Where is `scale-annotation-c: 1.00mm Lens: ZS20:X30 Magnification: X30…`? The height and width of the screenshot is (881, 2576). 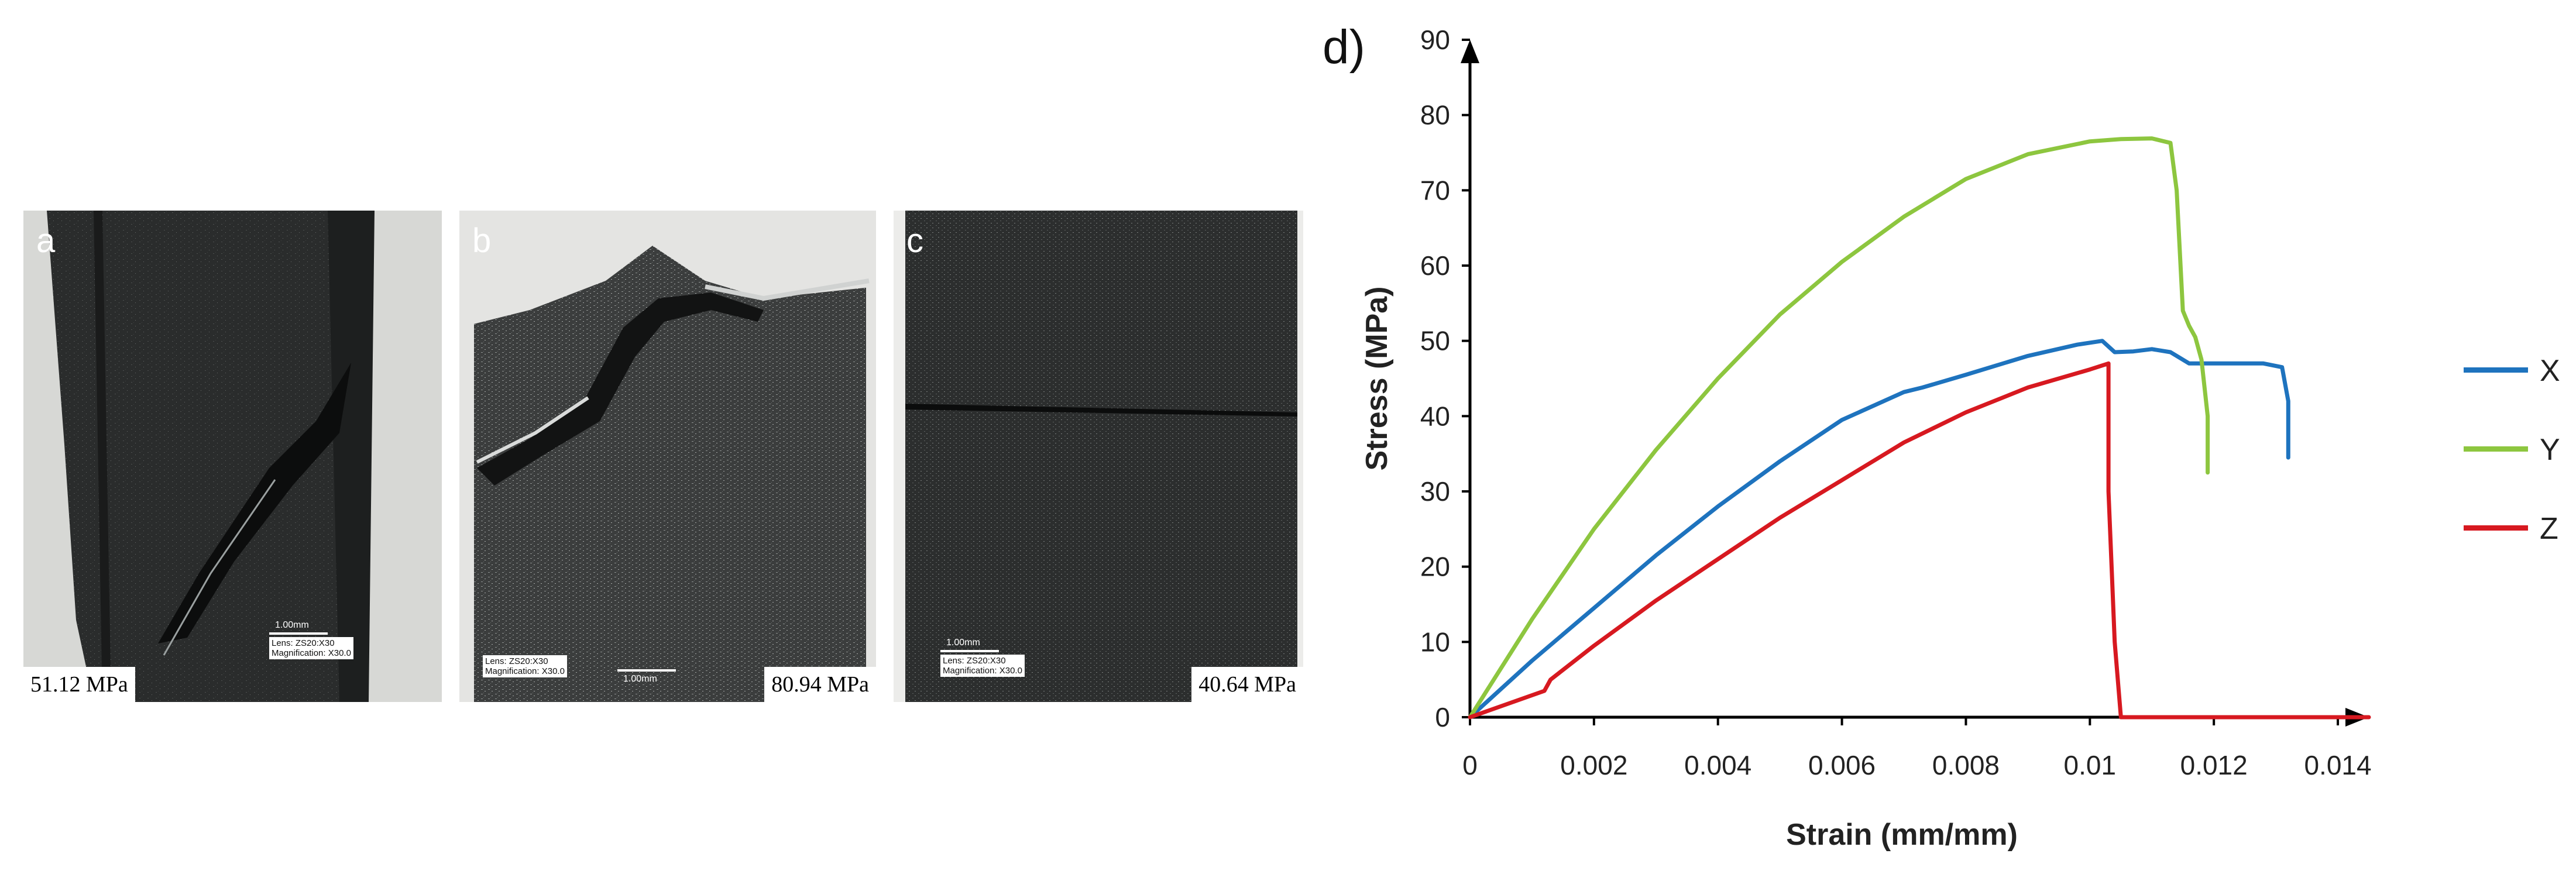 scale-annotation-c: 1.00mm Lens: ZS20:X30 Magnification: X30… is located at coordinates (982, 657).